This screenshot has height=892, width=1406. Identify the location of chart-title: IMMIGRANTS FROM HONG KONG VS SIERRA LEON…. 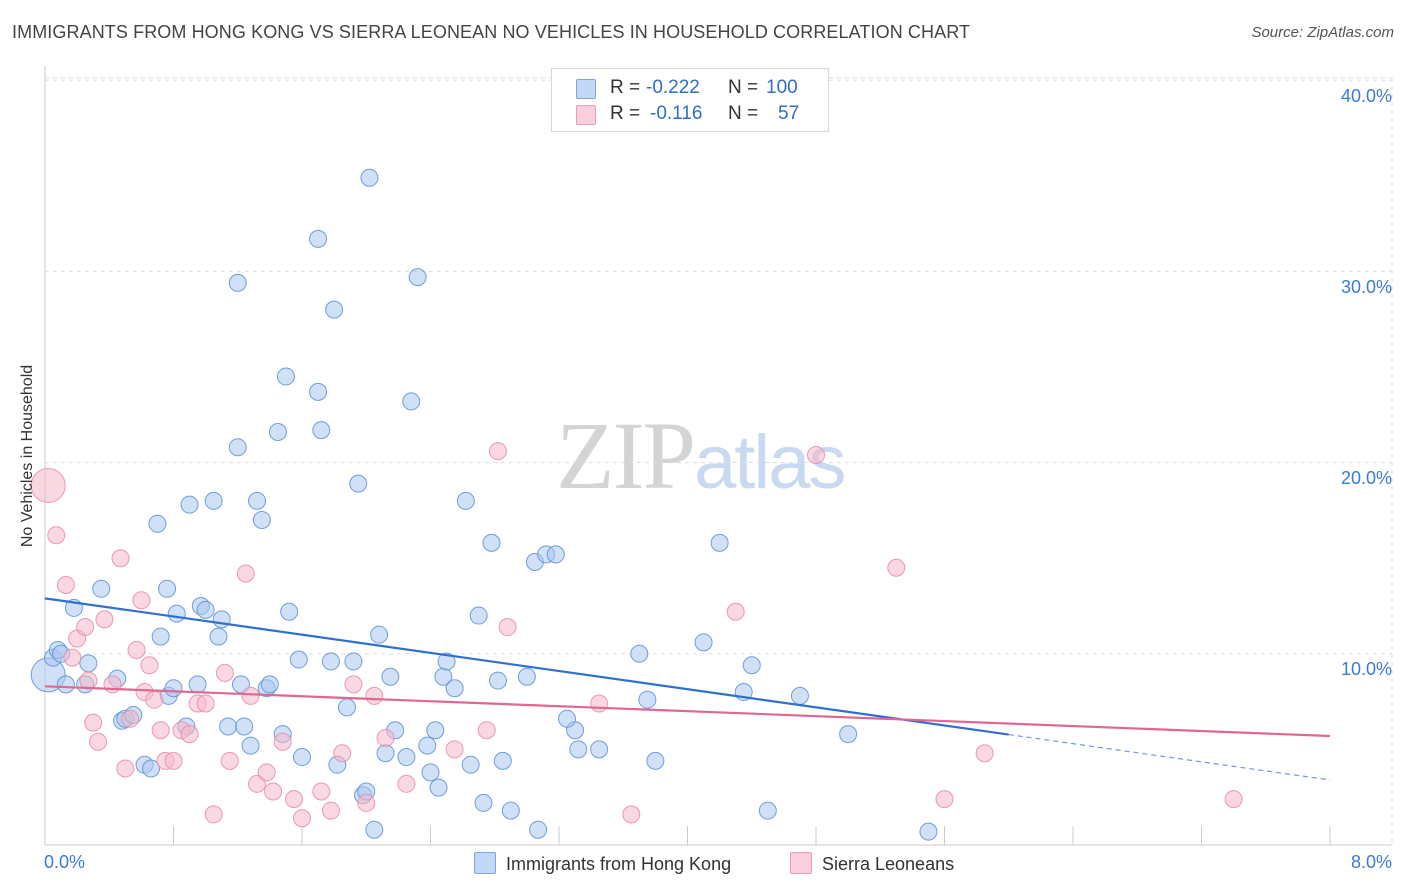
(491, 32).